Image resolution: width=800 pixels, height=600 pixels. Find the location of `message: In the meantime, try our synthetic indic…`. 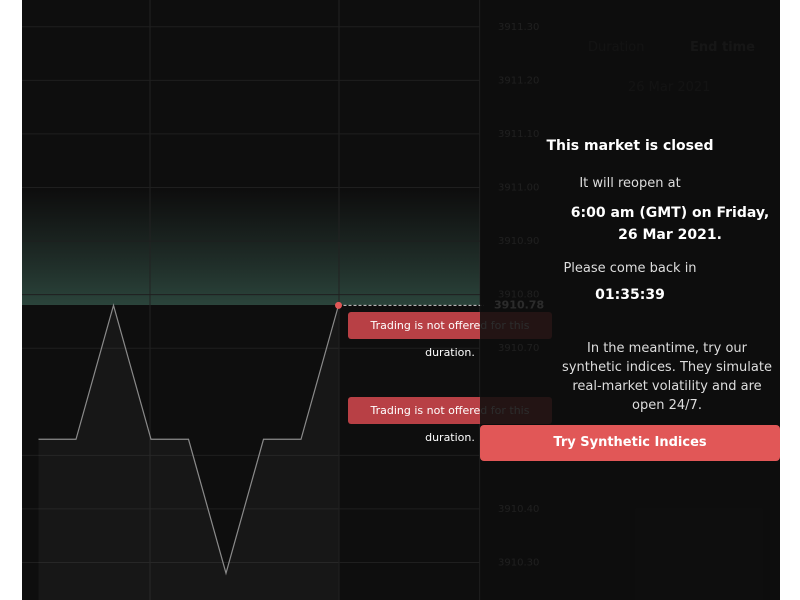

message: In the meantime, try our synthetic indic… is located at coordinates (667, 377).